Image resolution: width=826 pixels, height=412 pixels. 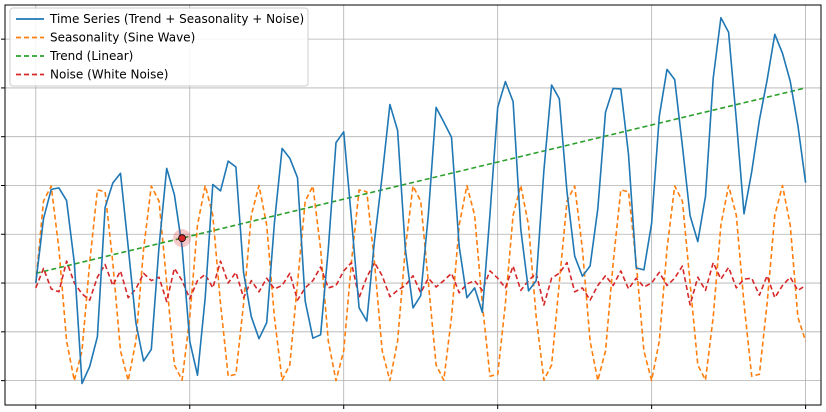 I want to click on x-ticks, so click(x=421, y=407).